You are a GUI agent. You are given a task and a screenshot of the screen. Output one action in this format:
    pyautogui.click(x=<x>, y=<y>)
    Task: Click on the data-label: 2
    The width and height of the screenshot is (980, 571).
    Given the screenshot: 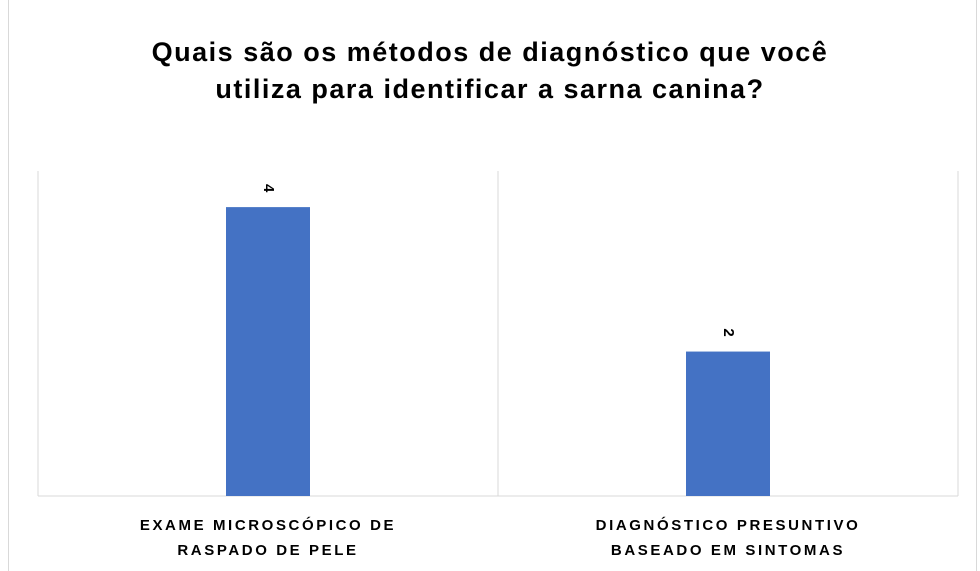 What is the action you would take?
    pyautogui.click(x=728, y=332)
    